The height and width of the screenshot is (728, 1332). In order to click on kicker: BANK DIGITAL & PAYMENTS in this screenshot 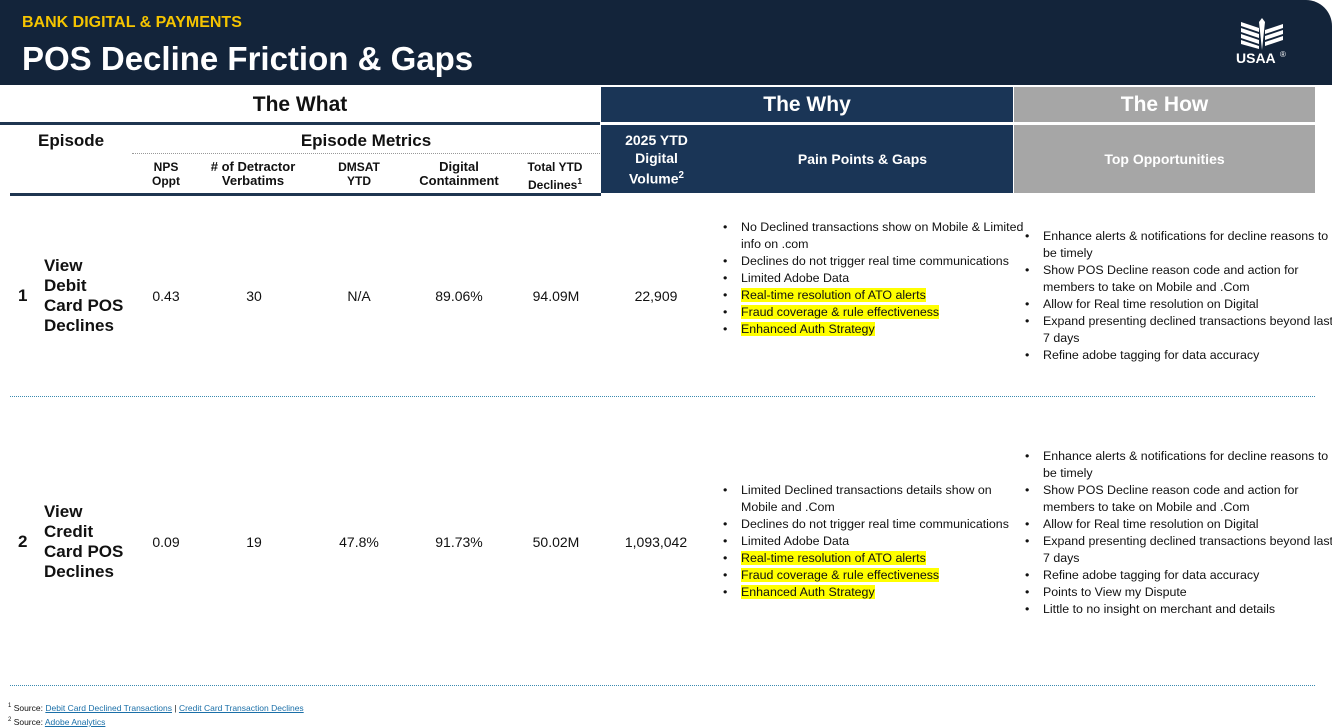, I will do `click(132, 22)`.